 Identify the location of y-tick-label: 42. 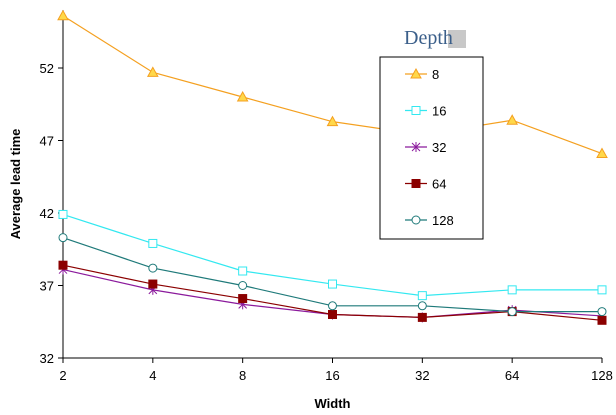
(47, 213).